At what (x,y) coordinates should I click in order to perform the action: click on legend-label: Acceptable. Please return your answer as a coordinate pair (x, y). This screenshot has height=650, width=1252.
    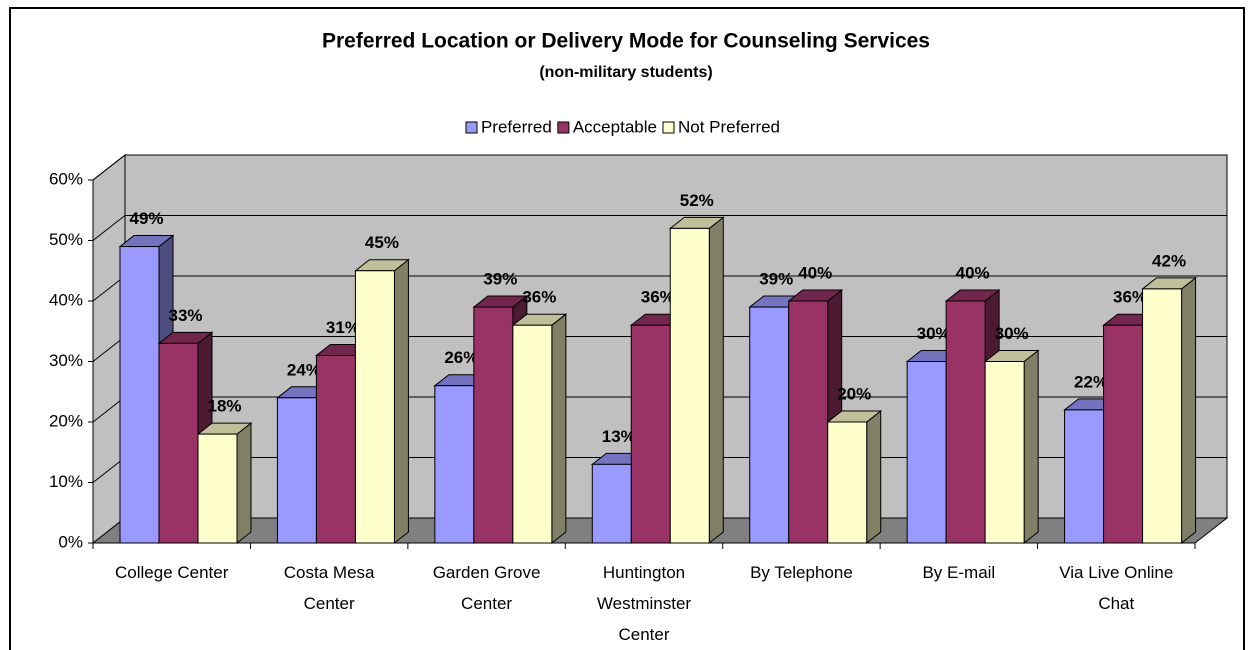
    Looking at the image, I should click on (615, 126).